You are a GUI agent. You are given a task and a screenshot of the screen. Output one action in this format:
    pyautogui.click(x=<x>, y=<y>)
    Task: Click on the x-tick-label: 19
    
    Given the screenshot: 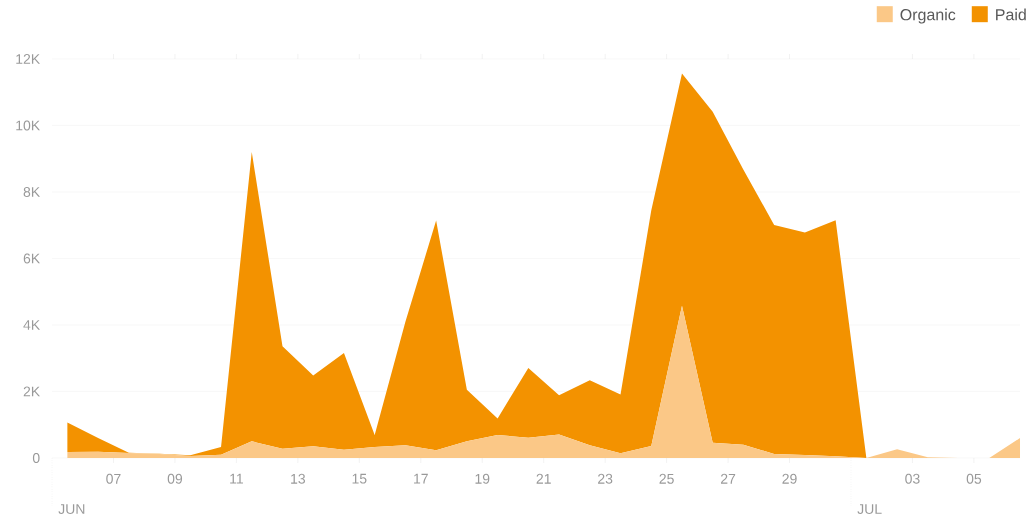 What is the action you would take?
    pyautogui.click(x=482, y=478)
    